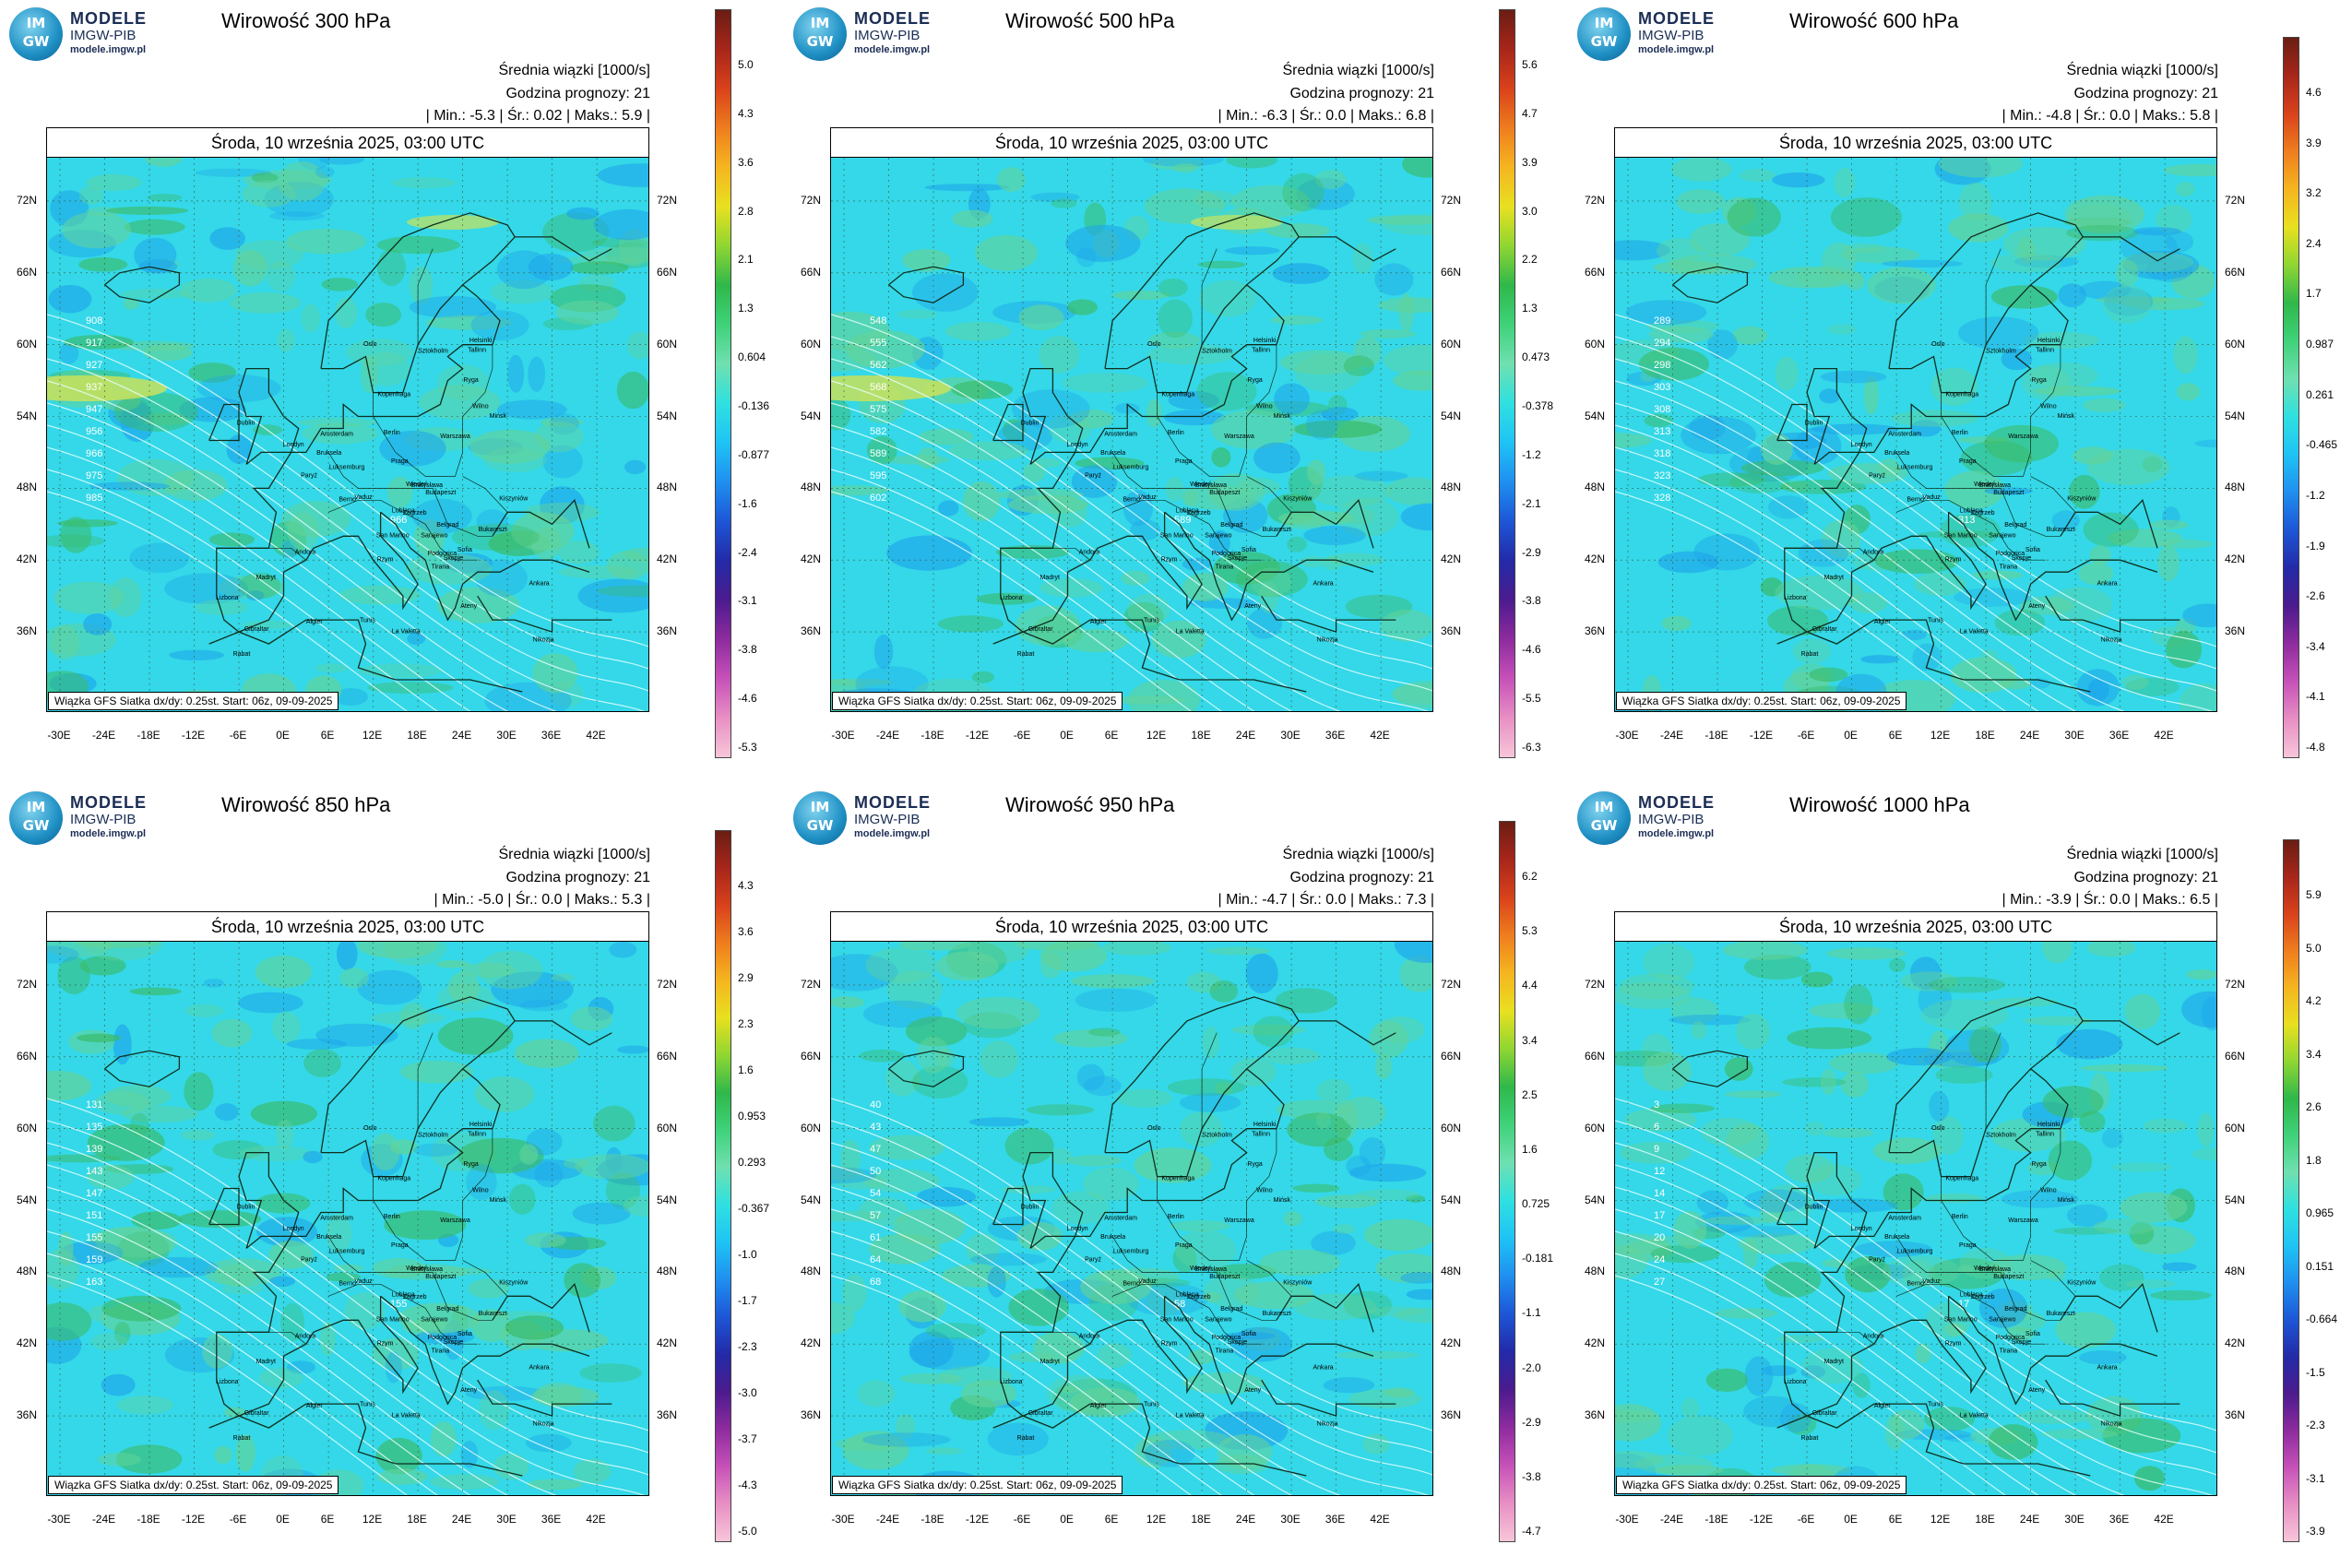 Image resolution: width=2352 pixels, height=1568 pixels. What do you see at coordinates (417, 484) in the screenshot?
I see `city-label: Wiedeń` at bounding box center [417, 484].